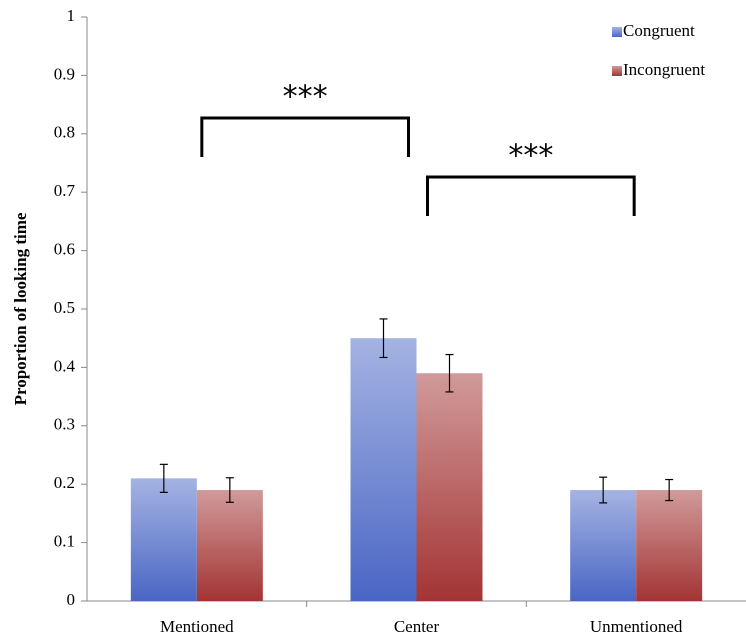  I want to click on y-tick-label: 0.7, so click(65, 190).